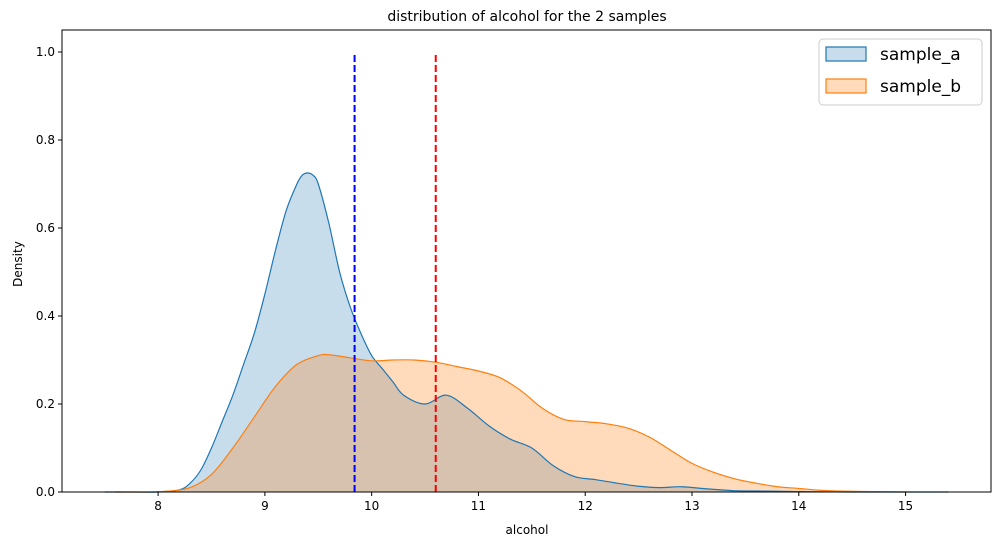 The width and height of the screenshot is (1001, 550). Describe the element at coordinates (45, 228) in the screenshot. I see `y-tick-label-3: 0.6` at that location.